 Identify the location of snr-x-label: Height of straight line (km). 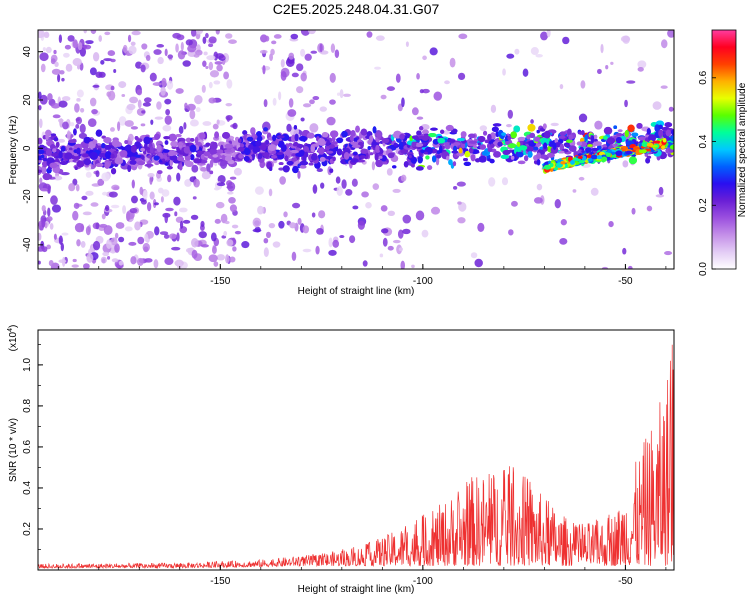
(356, 589).